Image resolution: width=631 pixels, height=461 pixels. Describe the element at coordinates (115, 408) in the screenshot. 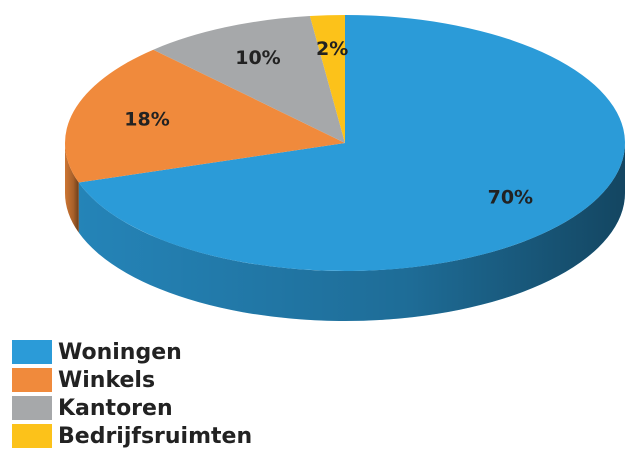

I see `legend-label: Kantoren` at that location.